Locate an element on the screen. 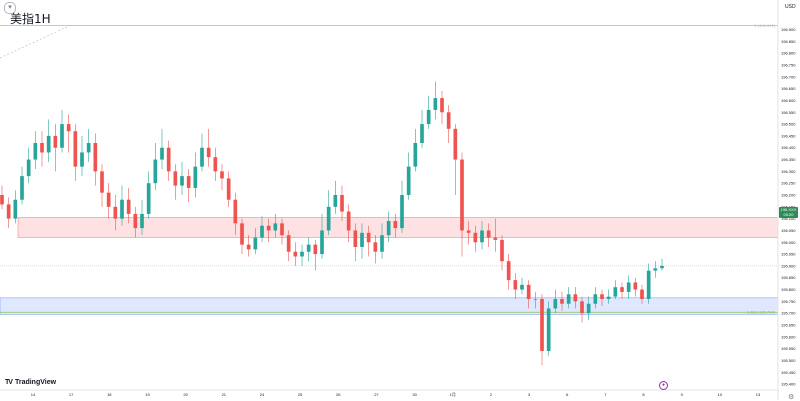 The width and height of the screenshot is (800, 401). y-tick-label: 196.450 is located at coordinates (788, 135).